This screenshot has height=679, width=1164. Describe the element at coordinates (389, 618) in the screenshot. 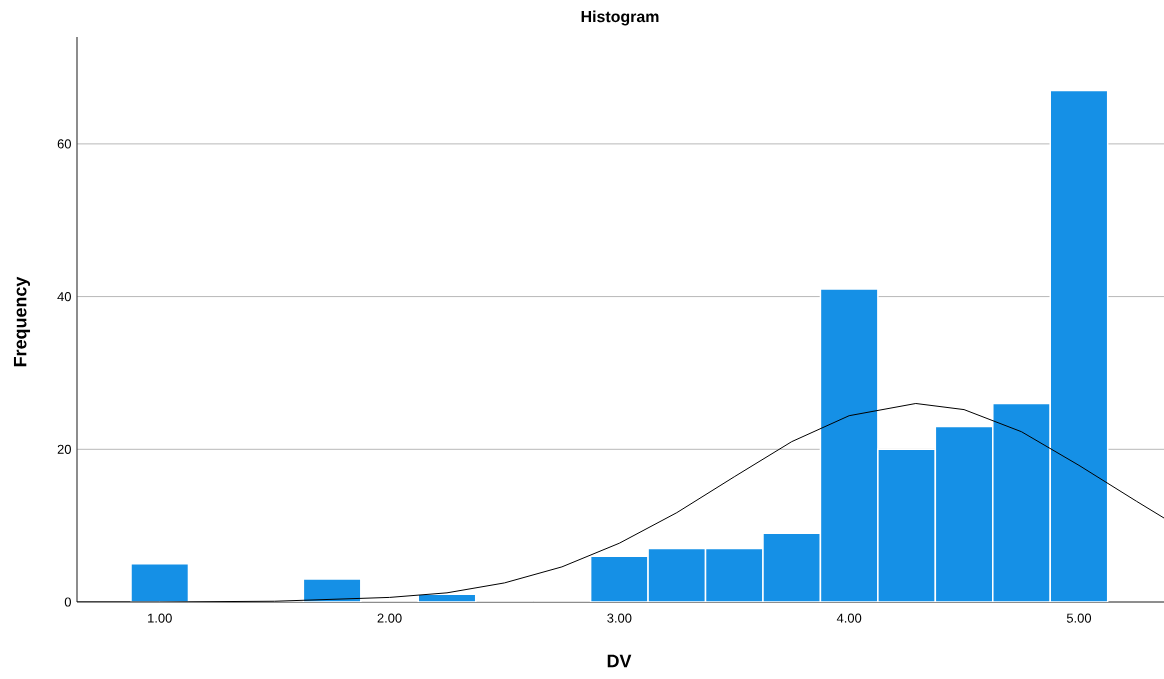

I see `x-tick-label: 2.00` at that location.